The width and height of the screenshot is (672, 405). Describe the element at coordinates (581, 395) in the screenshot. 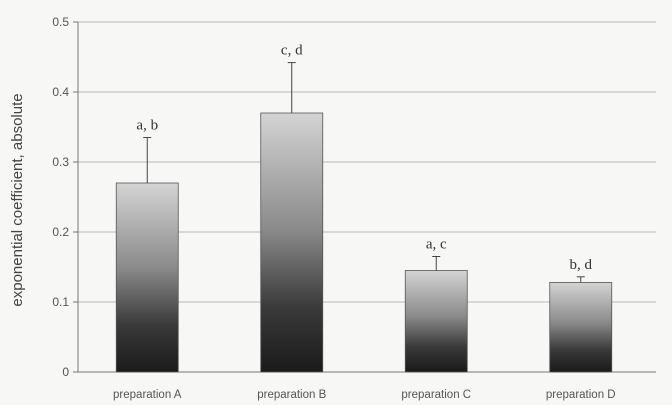

I see `x-tick-label: preparation D` at that location.